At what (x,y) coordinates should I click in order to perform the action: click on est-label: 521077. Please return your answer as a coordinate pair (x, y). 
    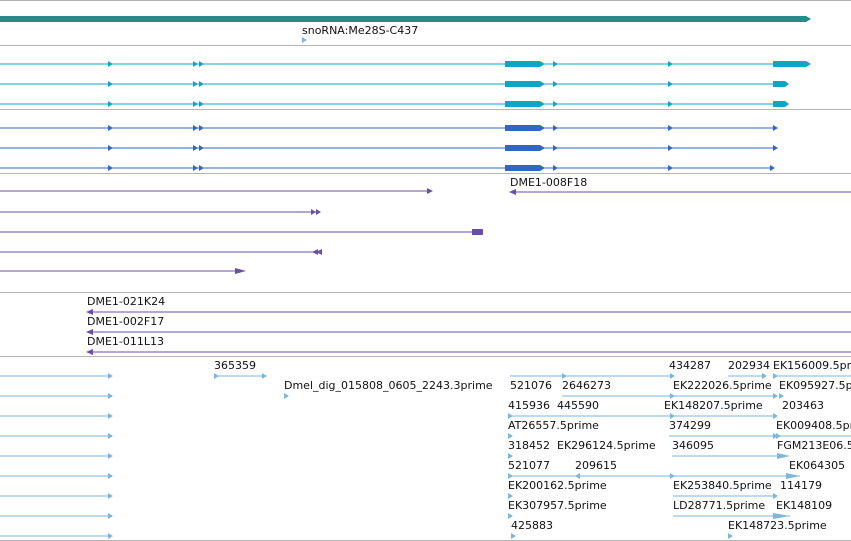
    Looking at the image, I should click on (529, 465).